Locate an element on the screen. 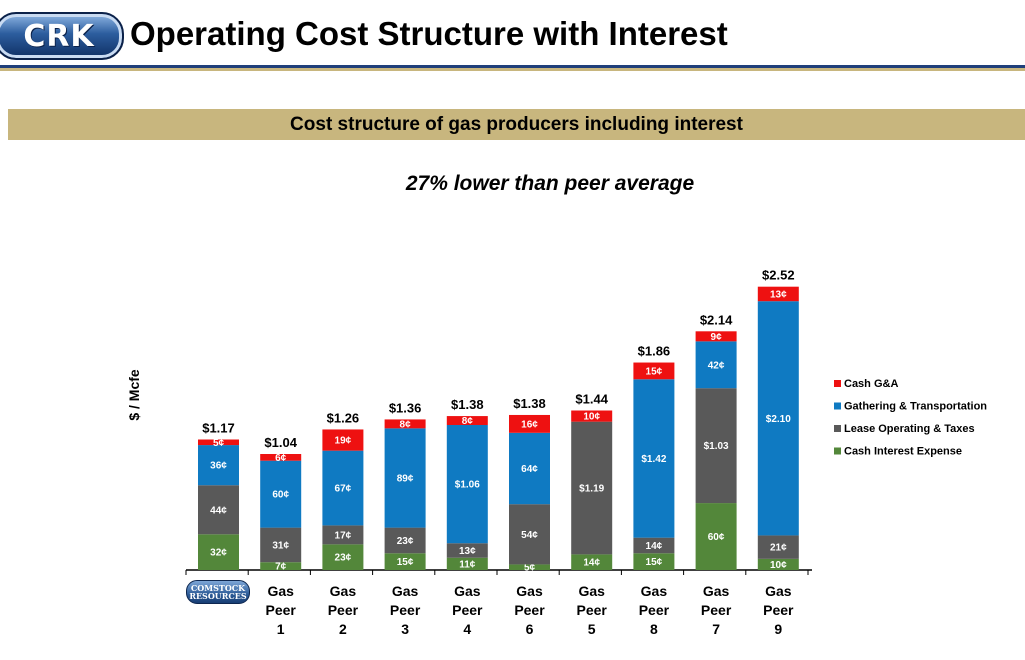 The image size is (1025, 660). segment-label: $1.19 is located at coordinates (591, 489).